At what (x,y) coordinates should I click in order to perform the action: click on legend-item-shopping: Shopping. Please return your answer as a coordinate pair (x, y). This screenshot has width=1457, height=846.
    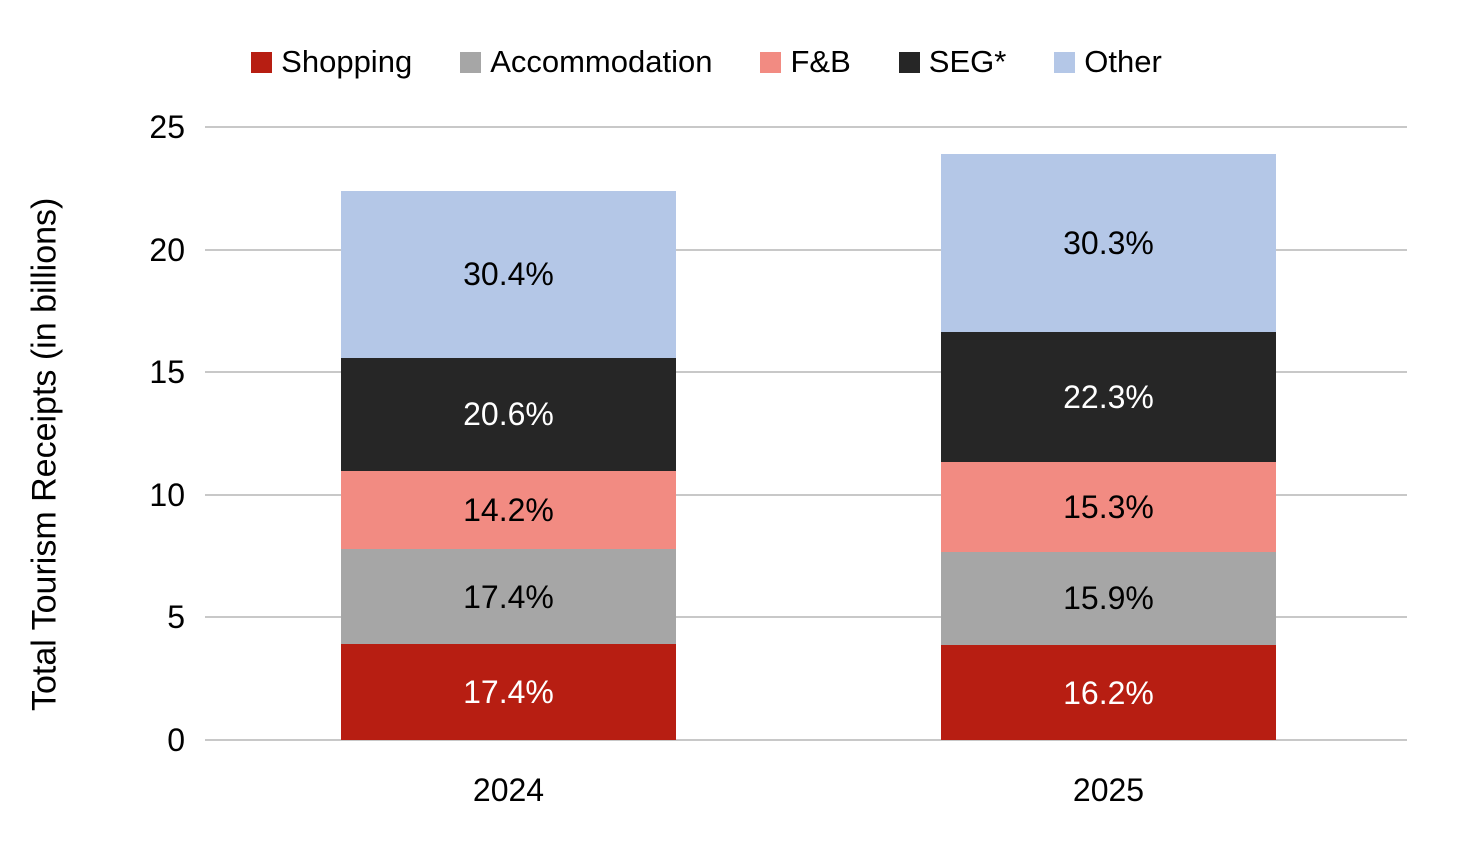
    Looking at the image, I should click on (331, 62).